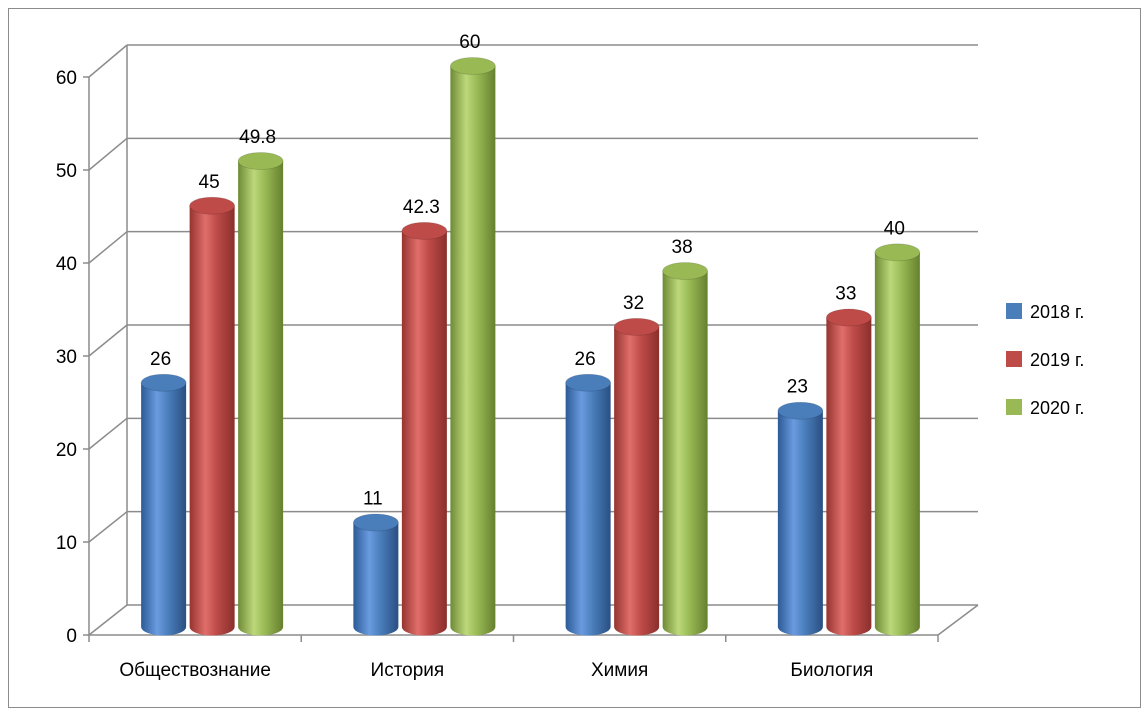 The image size is (1147, 708). I want to click on y-tick-label: 40, so click(66, 264).